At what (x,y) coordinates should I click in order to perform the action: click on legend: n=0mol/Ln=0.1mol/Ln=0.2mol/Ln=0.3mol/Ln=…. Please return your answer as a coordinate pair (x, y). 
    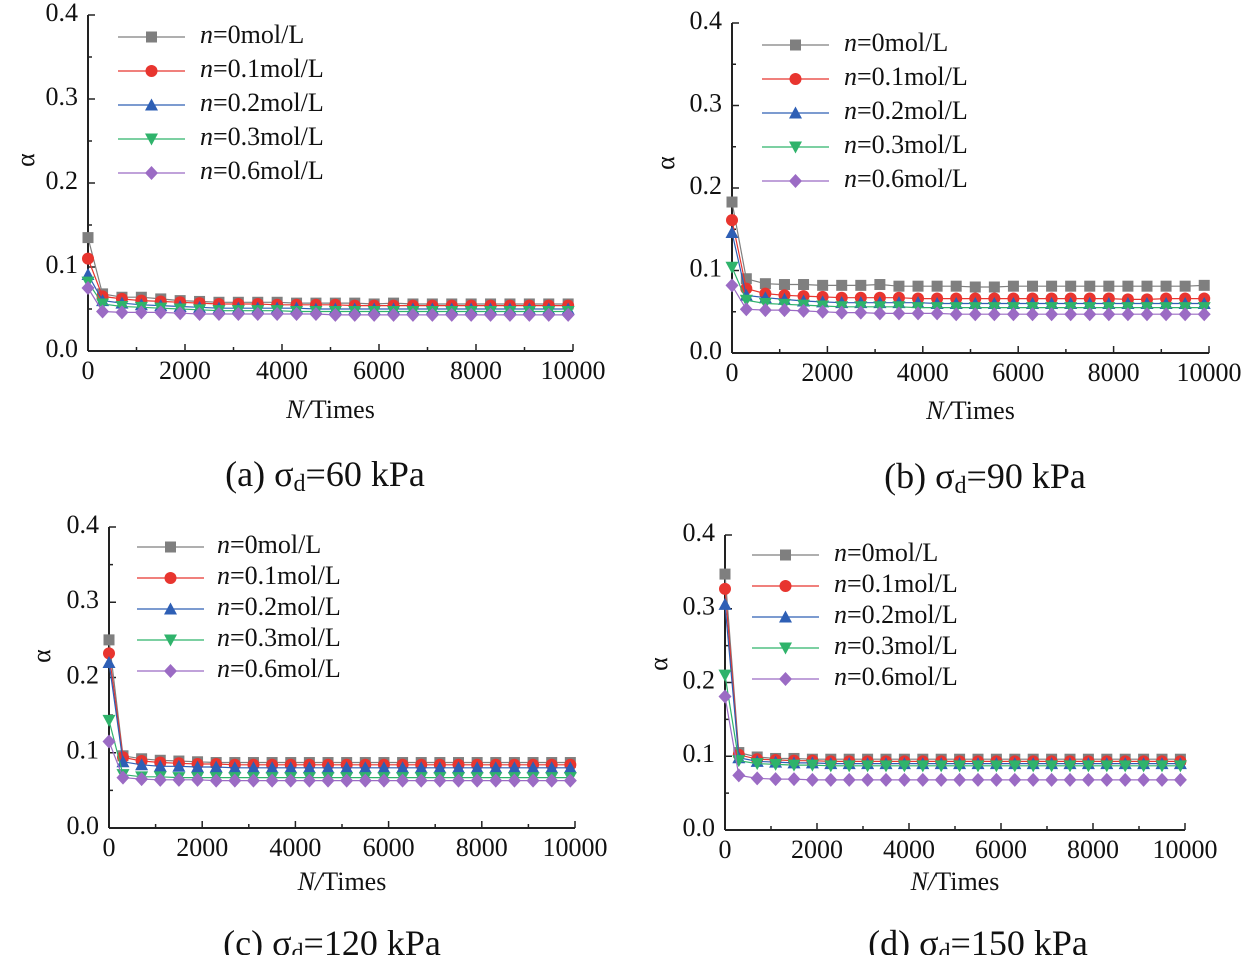
    Looking at the image, I should click on (239, 606).